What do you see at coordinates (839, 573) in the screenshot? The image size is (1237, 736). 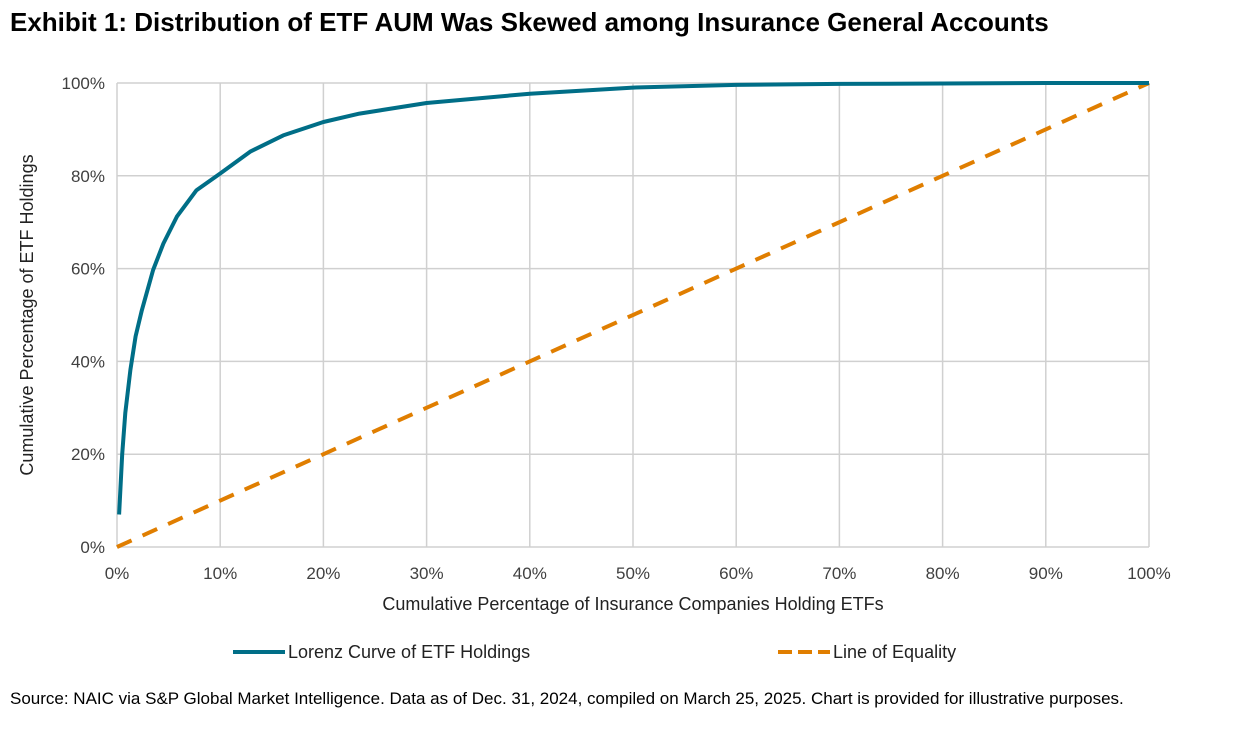 I see `x-tick-label: 70%` at bounding box center [839, 573].